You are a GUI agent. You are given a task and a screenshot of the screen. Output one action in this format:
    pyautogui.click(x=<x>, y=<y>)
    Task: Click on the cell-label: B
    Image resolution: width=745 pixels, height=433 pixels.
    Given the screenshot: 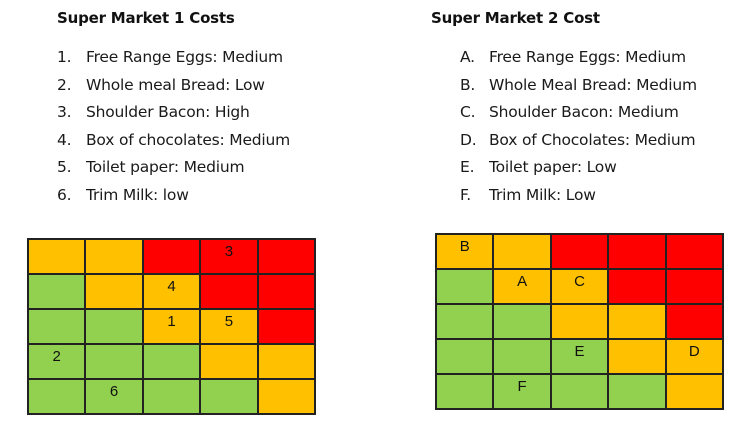 What is the action you would take?
    pyautogui.click(x=464, y=246)
    